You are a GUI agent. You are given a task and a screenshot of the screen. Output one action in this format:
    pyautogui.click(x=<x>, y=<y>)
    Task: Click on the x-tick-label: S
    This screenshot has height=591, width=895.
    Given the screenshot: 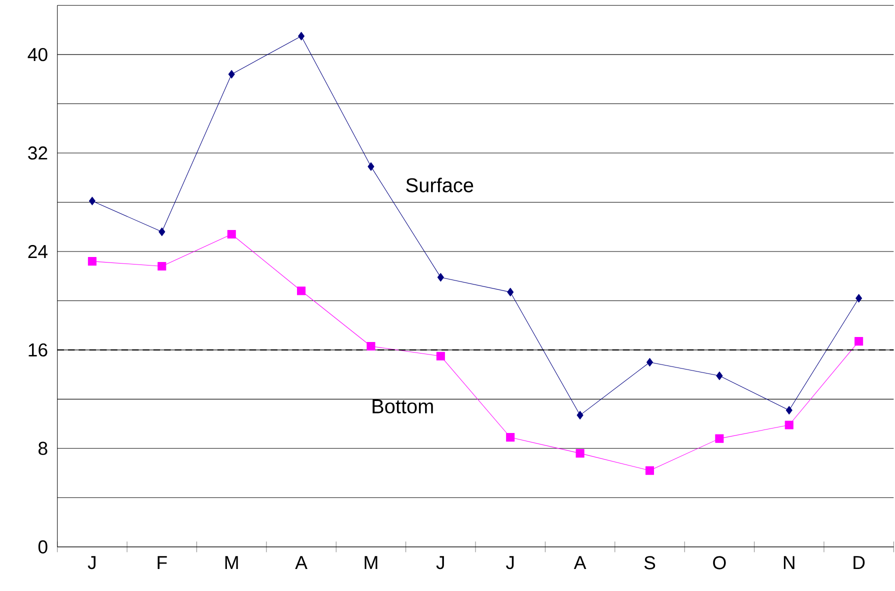 What is the action you would take?
    pyautogui.click(x=650, y=563)
    